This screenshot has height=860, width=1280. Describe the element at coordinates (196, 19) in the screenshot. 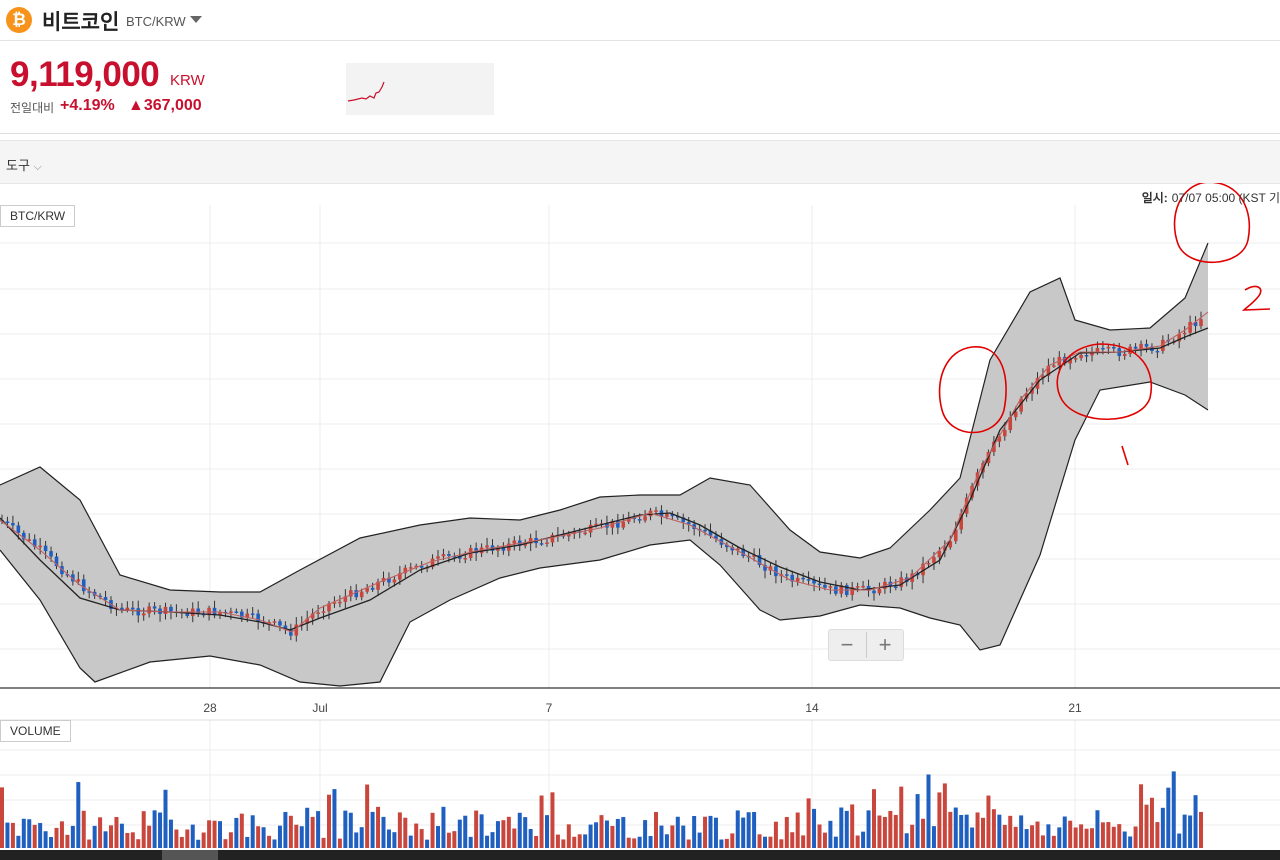

I see `caret-down-icon` at that location.